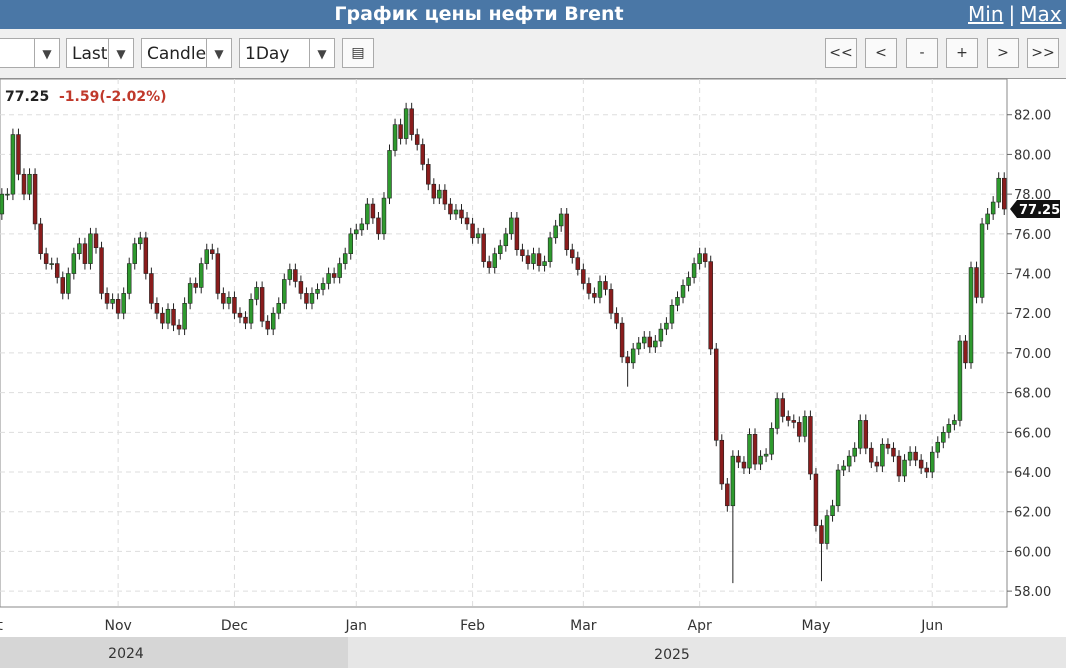  What do you see at coordinates (881, 53) in the screenshot?
I see `nav-button: <` at bounding box center [881, 53].